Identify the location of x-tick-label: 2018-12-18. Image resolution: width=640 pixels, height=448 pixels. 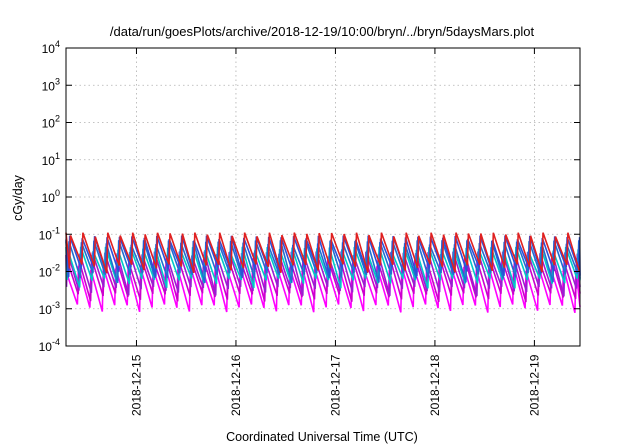
(435, 385).